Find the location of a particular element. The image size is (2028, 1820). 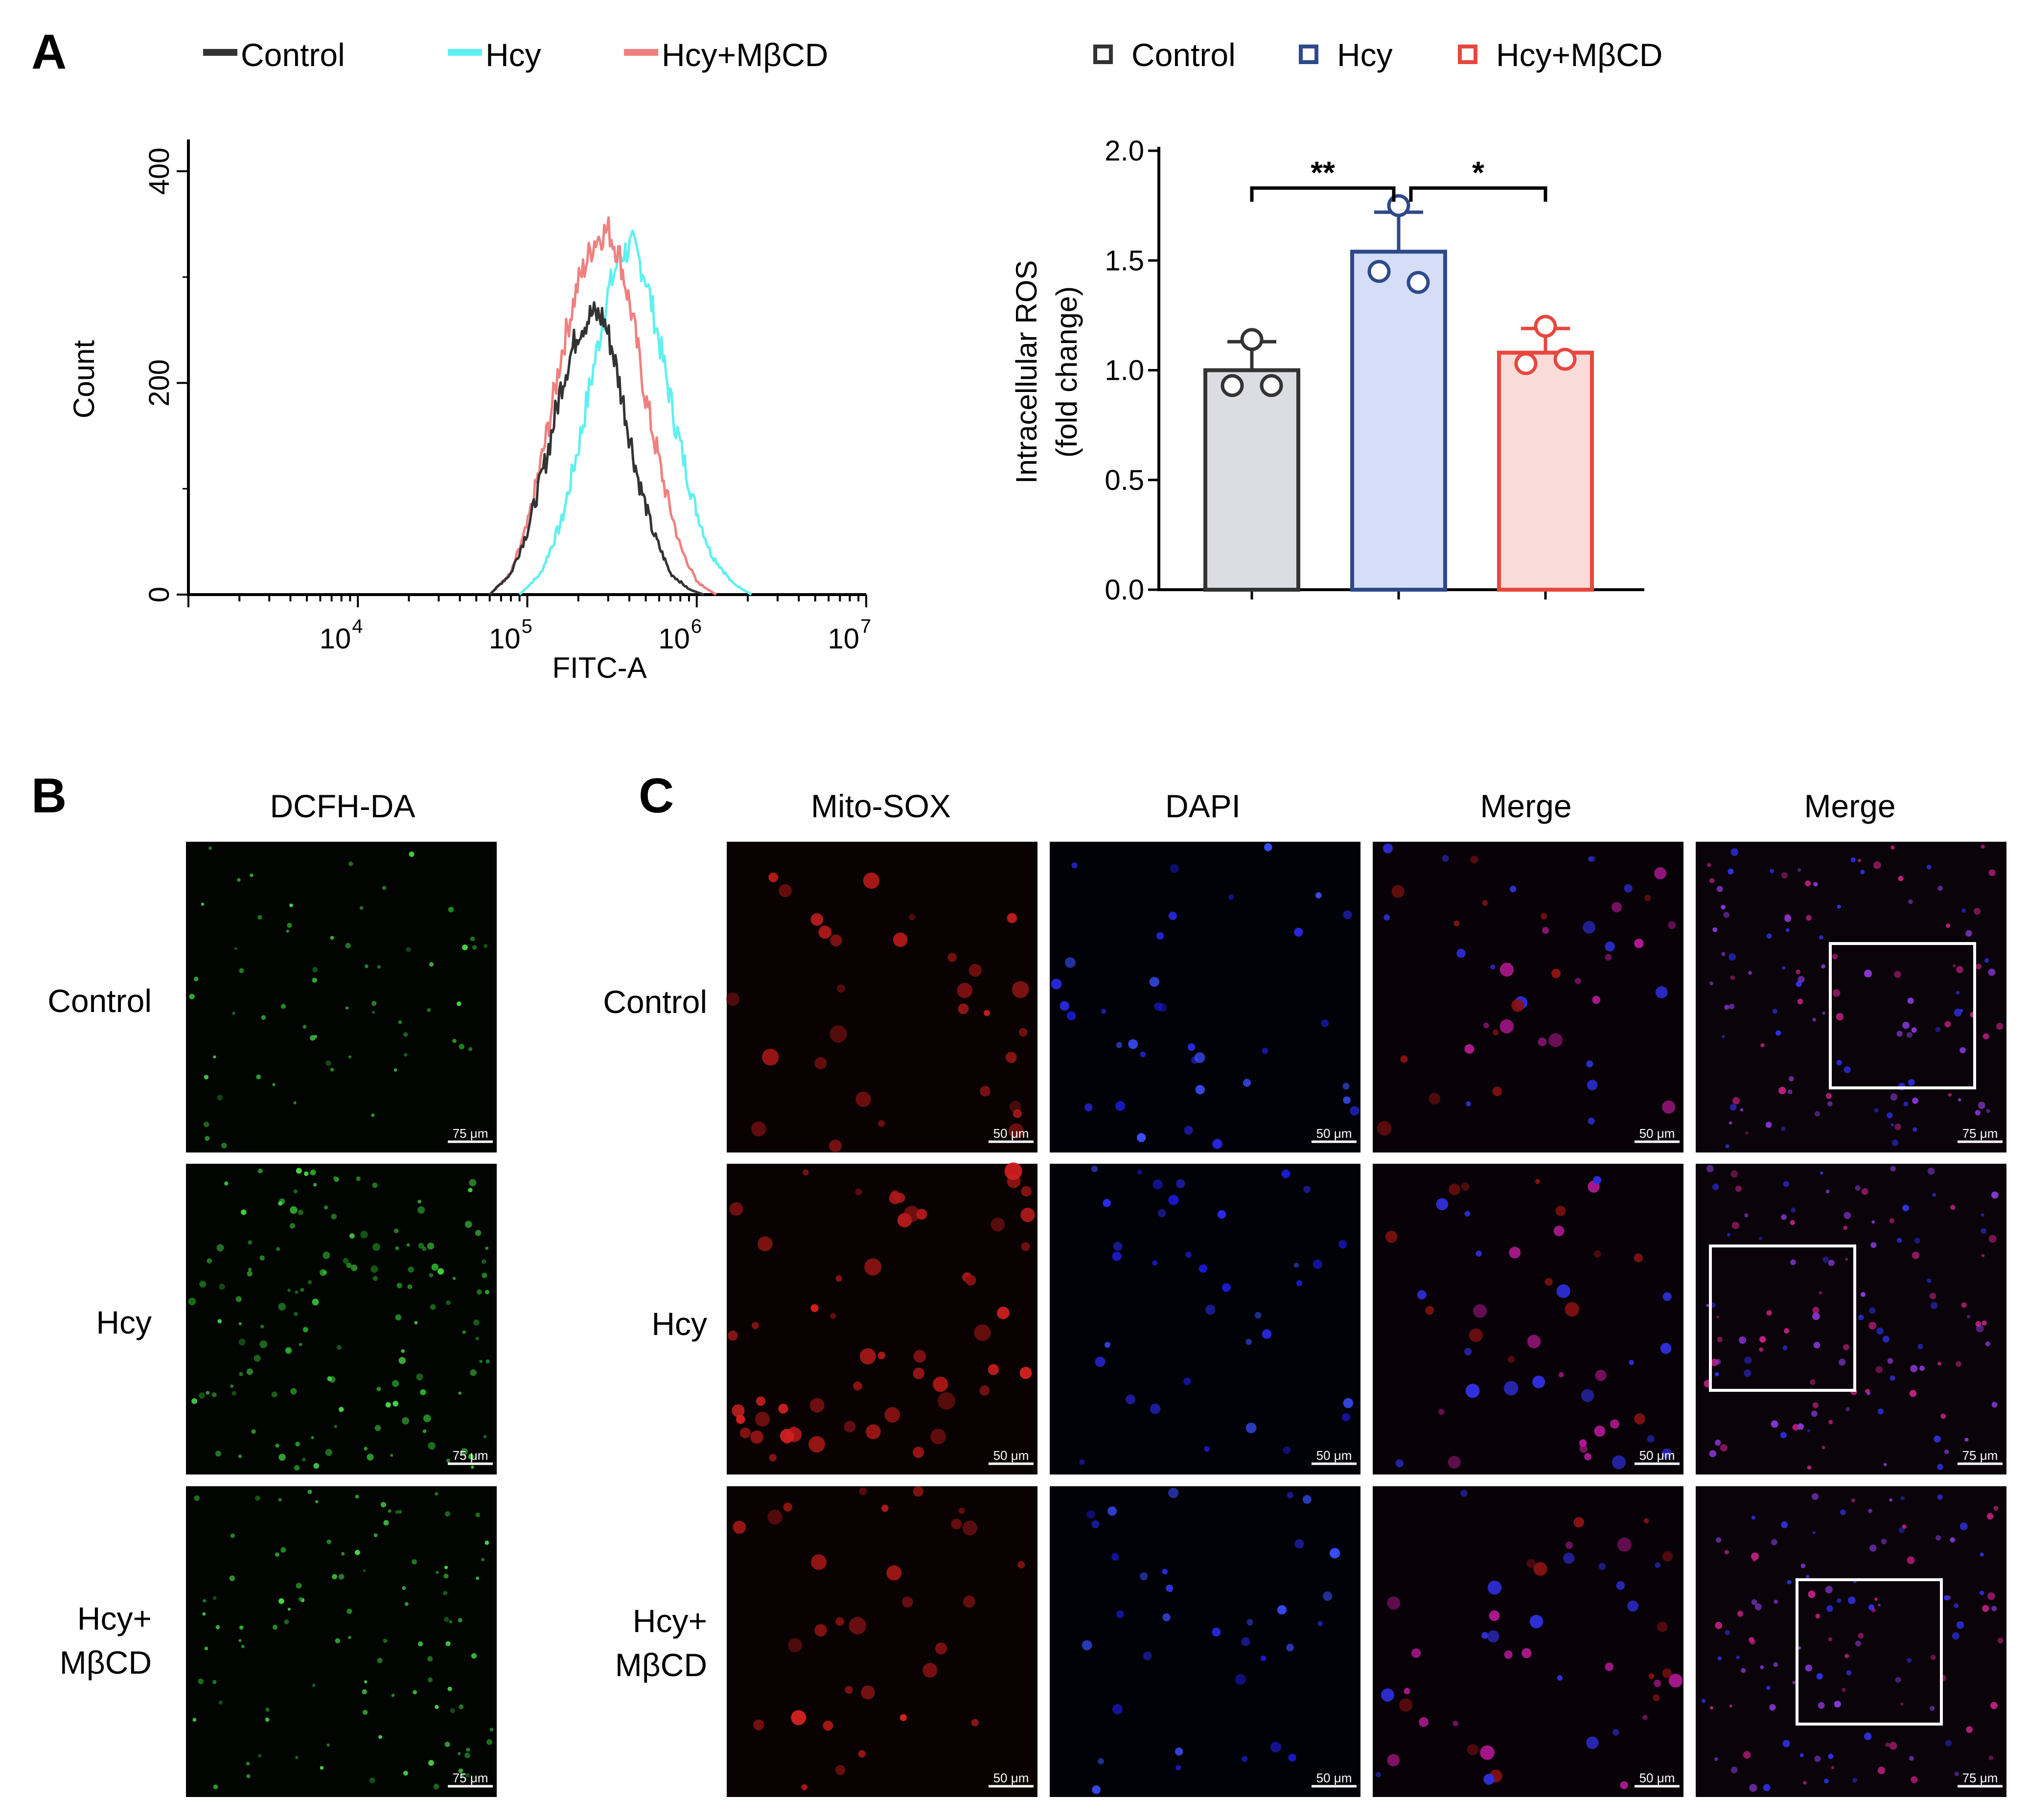

hist-y-tick-label: 200 is located at coordinates (159, 383).